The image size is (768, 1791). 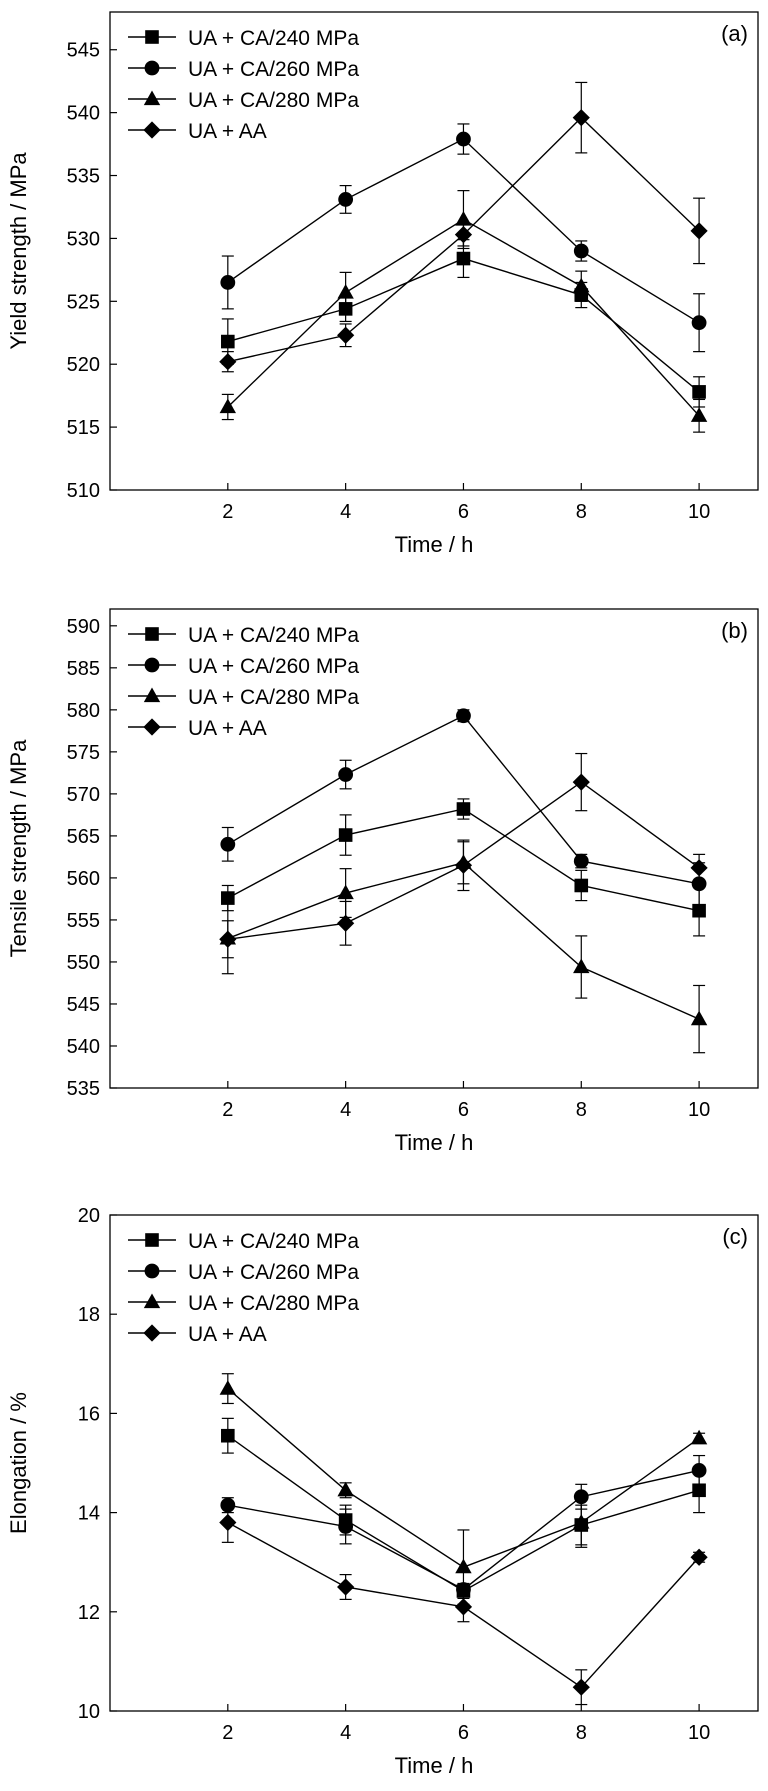 What do you see at coordinates (89, 1315) in the screenshot?
I see `y-tick-label: 18` at bounding box center [89, 1315].